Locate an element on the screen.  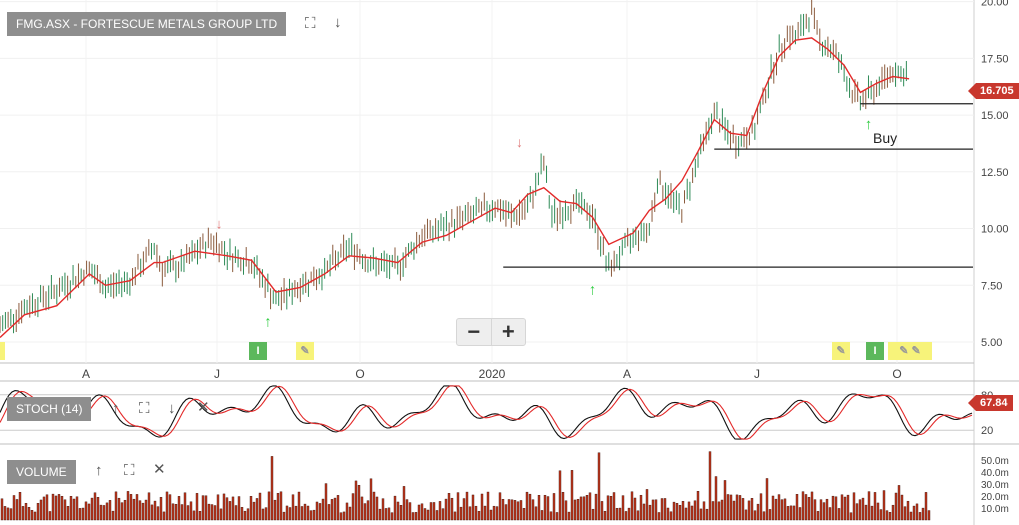
stoch-value-badge: 67.84 is located at coordinates (990, 403).